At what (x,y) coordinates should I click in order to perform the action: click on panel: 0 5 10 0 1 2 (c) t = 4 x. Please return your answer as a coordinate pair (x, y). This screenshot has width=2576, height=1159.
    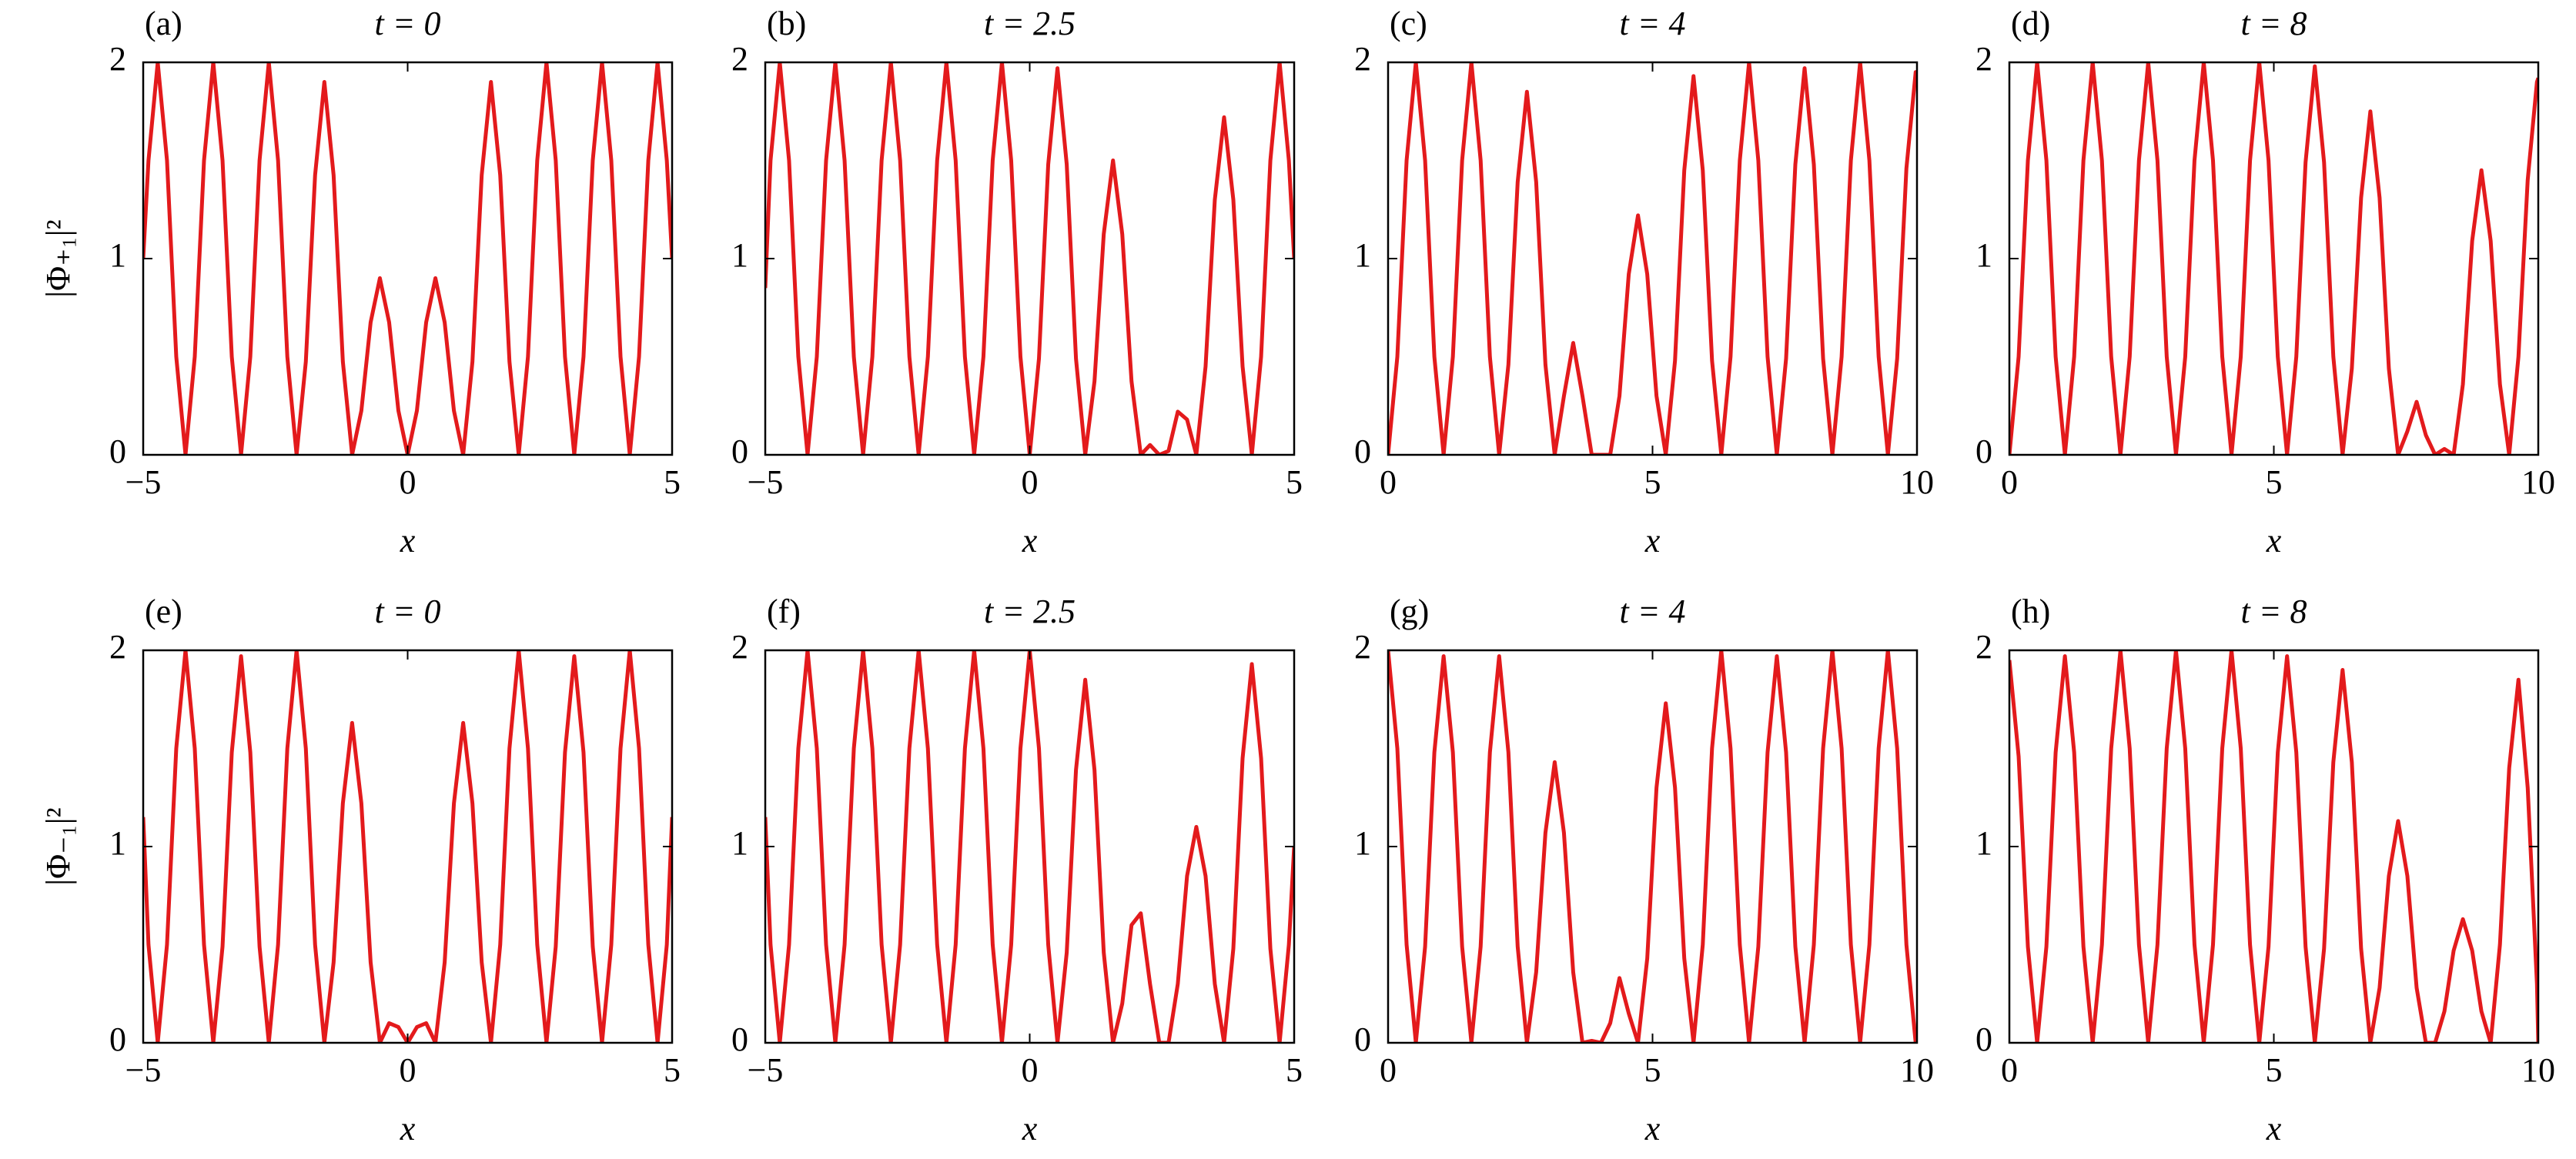
    Looking at the image, I should click on (1644, 282).